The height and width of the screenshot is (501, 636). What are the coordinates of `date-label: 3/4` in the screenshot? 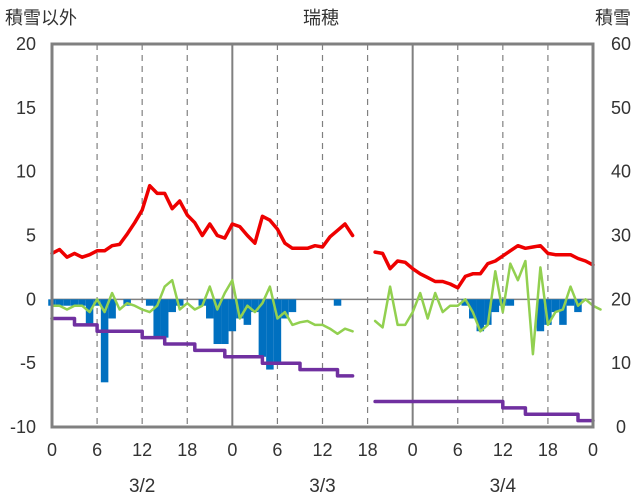 It's located at (503, 486).